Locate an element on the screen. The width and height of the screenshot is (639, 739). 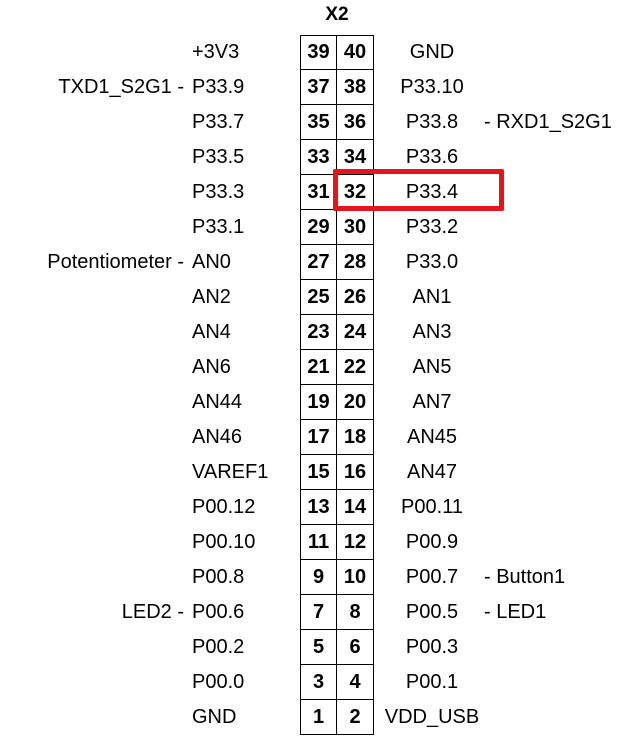
pin-row: Potentiometer - AN0 27 28 P33.0 is located at coordinates (319, 262).